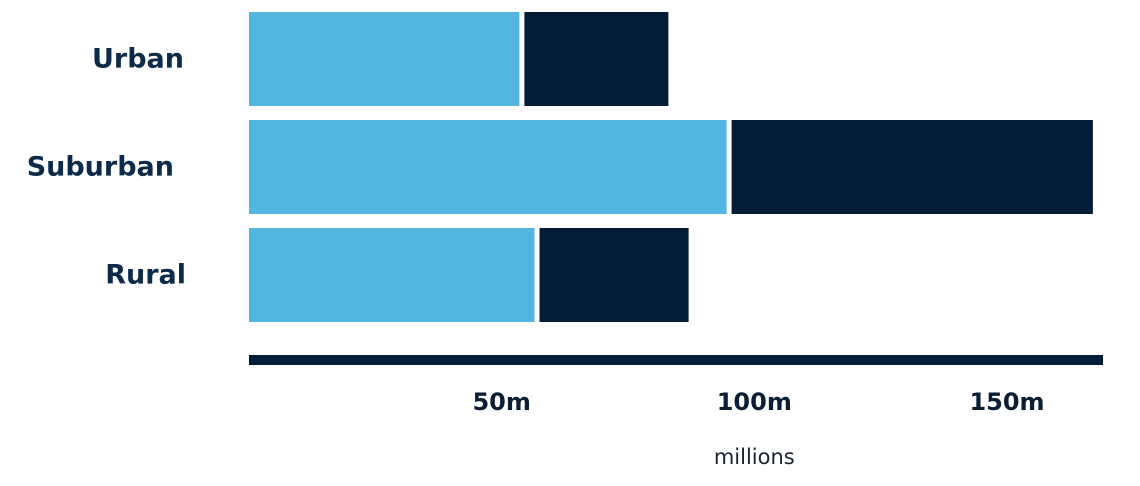 Image resolution: width=1140 pixels, height=486 pixels. What do you see at coordinates (501, 402) in the screenshot?
I see `x-tick-label-50: 50m` at bounding box center [501, 402].